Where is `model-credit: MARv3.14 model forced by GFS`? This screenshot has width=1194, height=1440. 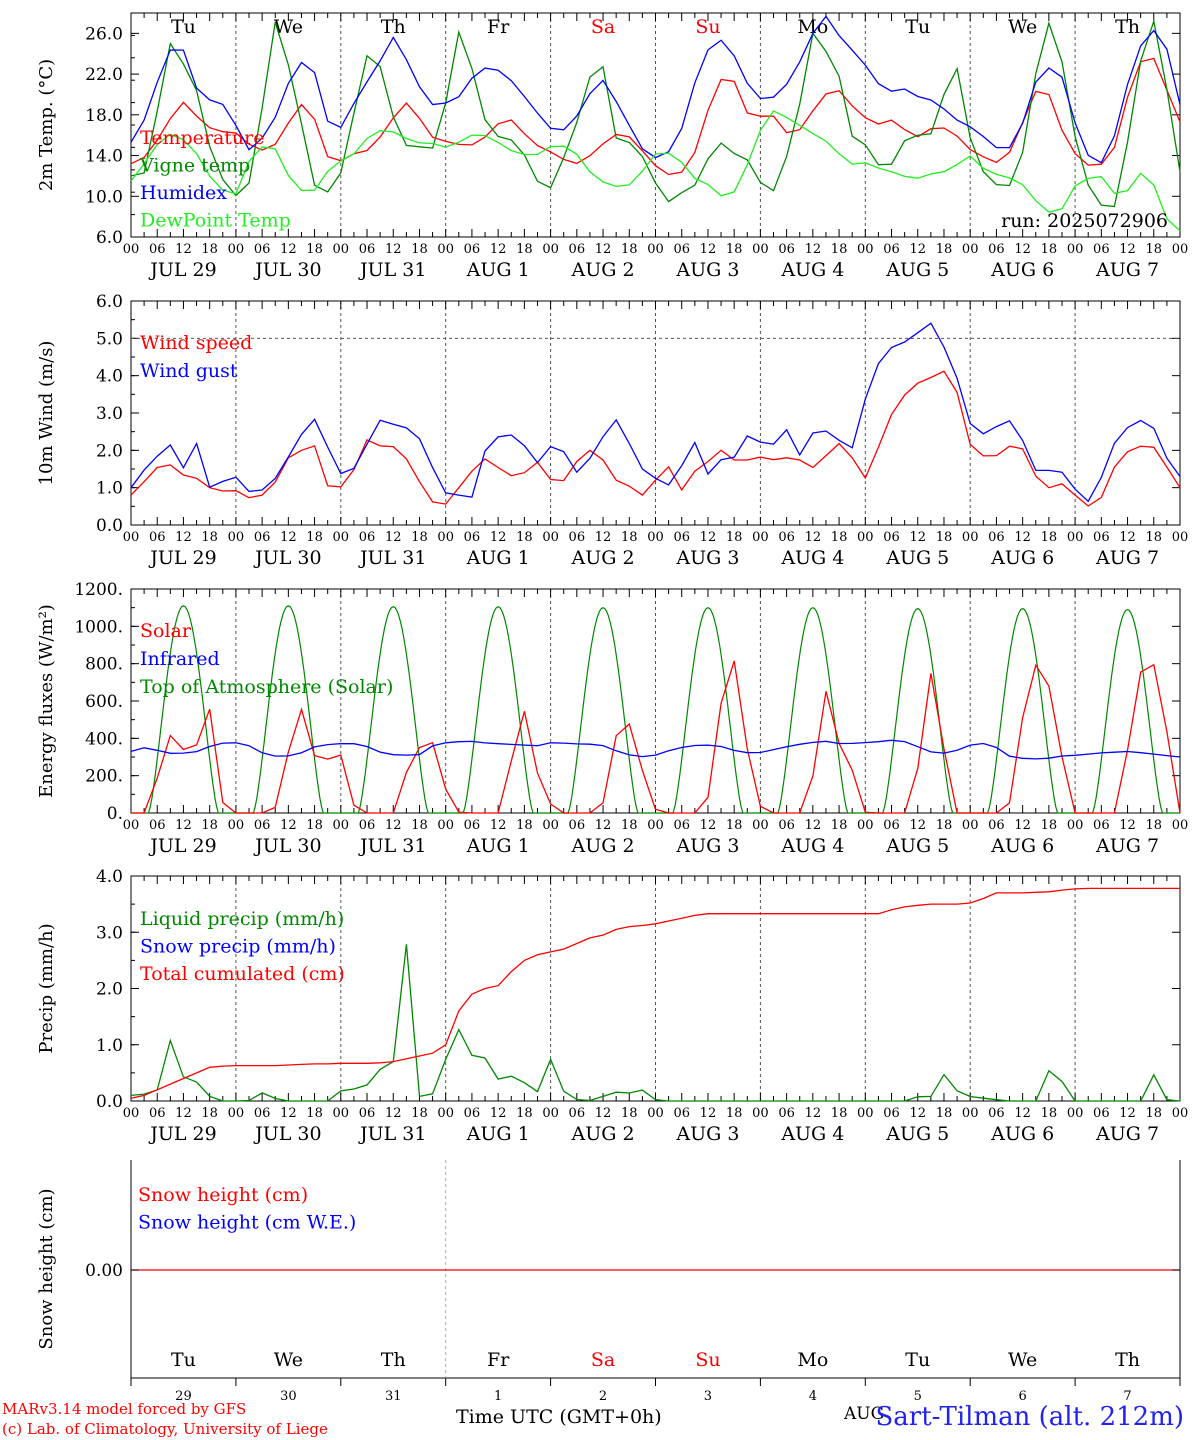 model-credit: MARv3.14 model forced by GFS is located at coordinates (124, 1409).